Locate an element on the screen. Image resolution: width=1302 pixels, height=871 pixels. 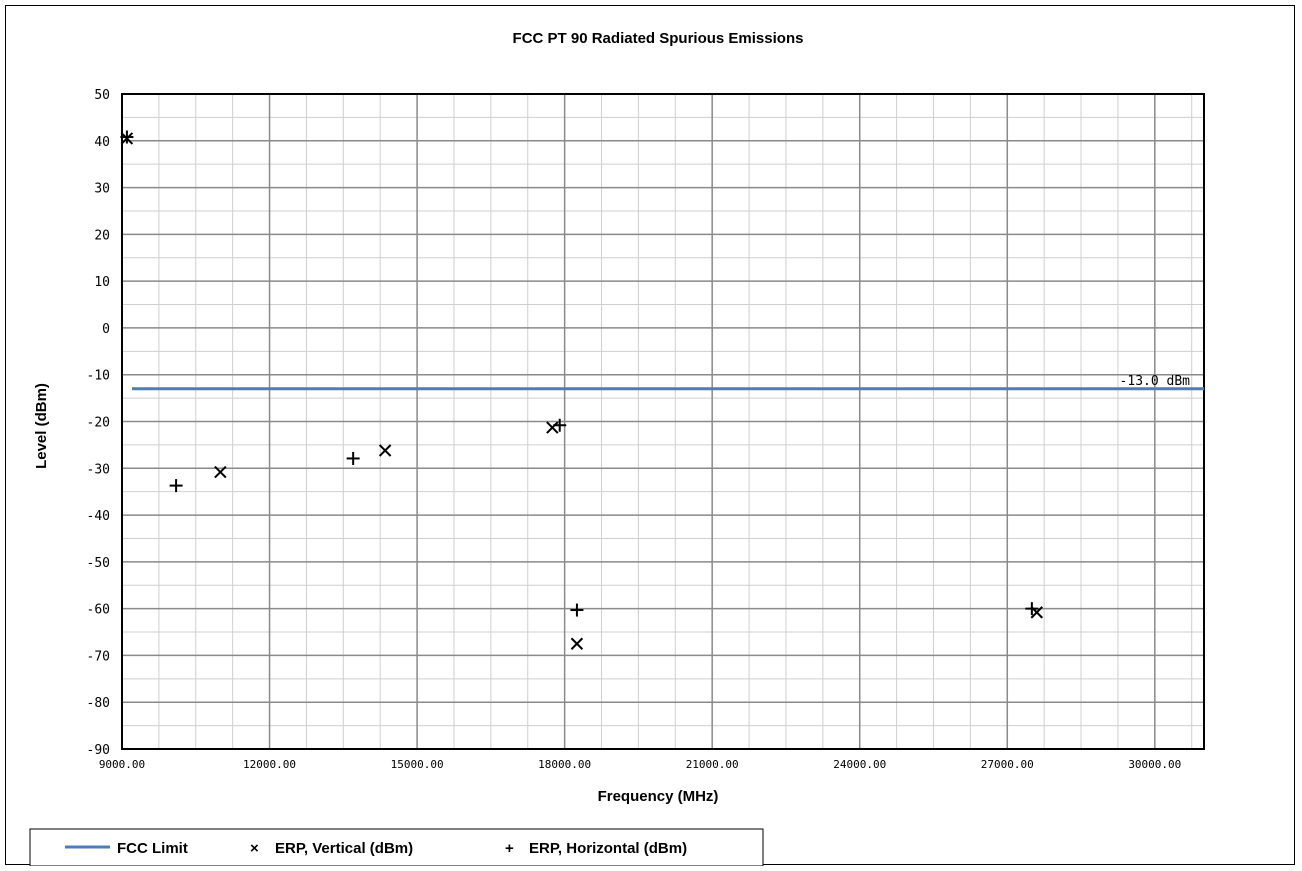
y-tick-label: 0 is located at coordinates (106, 329).